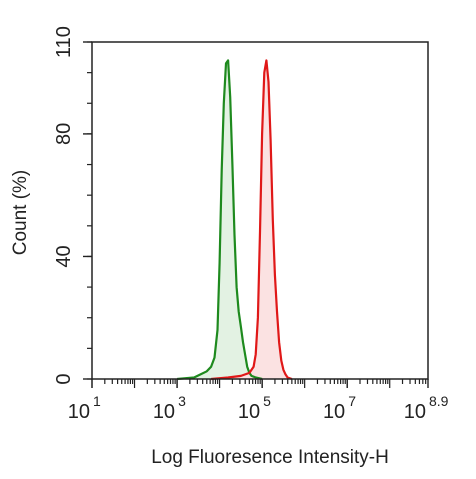 Image resolution: width=476 pixels, height=479 pixels. I want to click on y-tick-label: 80, so click(64, 134).